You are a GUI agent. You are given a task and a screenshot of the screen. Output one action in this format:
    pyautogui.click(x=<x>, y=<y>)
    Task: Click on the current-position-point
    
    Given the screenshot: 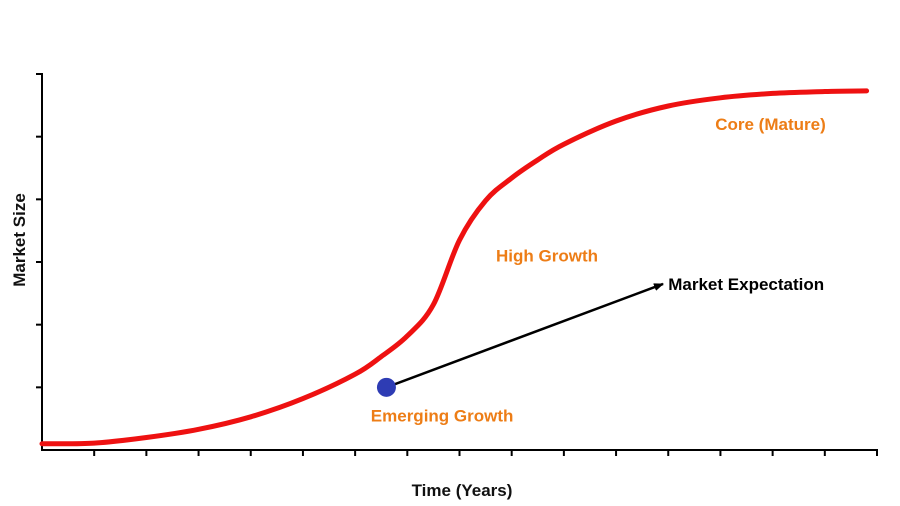 What is the action you would take?
    pyautogui.click(x=386, y=387)
    